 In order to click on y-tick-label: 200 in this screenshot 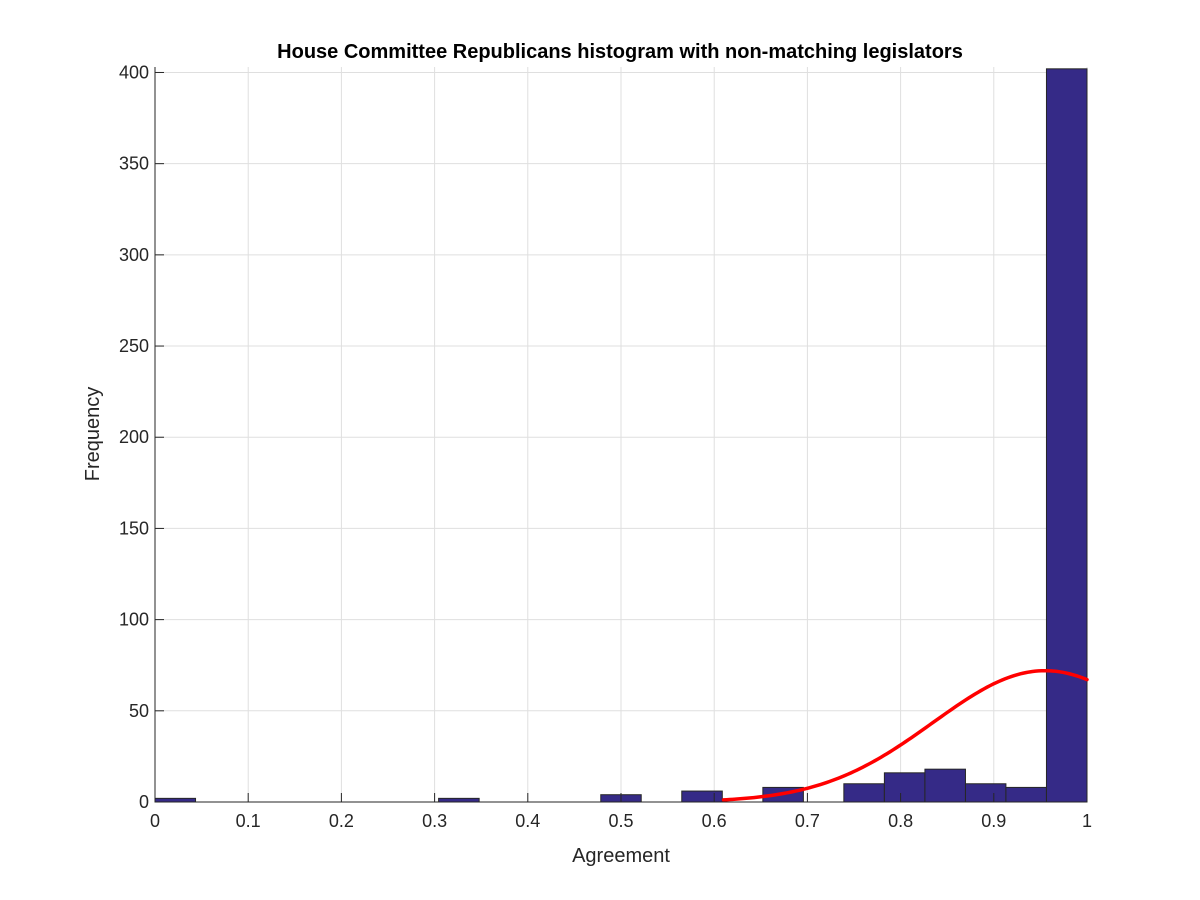, I will do `click(134, 437)`.